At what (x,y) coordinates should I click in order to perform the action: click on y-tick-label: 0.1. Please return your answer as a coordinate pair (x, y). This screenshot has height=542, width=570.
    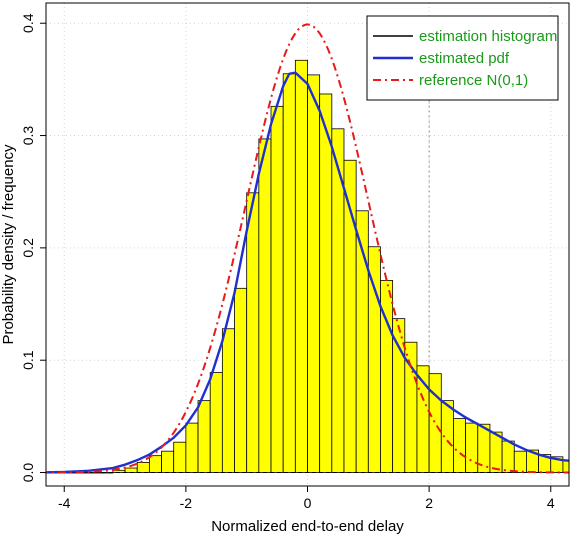
    Looking at the image, I should click on (28, 360).